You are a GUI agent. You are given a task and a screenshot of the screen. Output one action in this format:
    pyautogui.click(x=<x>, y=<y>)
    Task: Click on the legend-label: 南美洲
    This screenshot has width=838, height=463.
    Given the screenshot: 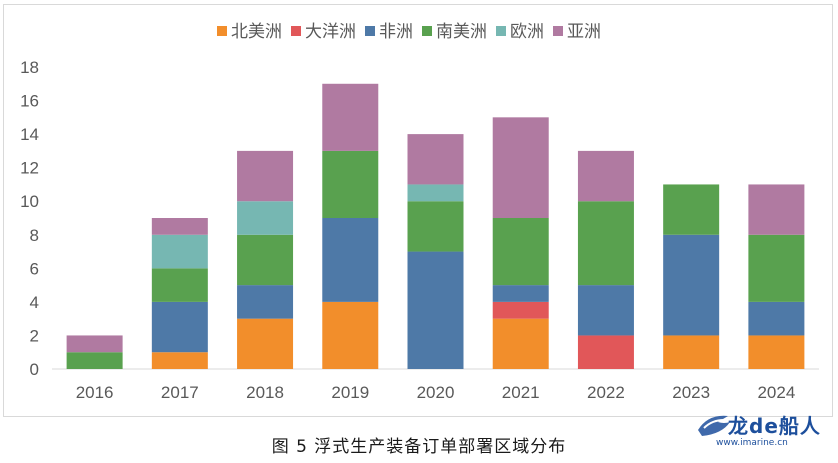 What is the action you would take?
    pyautogui.click(x=461, y=32)
    